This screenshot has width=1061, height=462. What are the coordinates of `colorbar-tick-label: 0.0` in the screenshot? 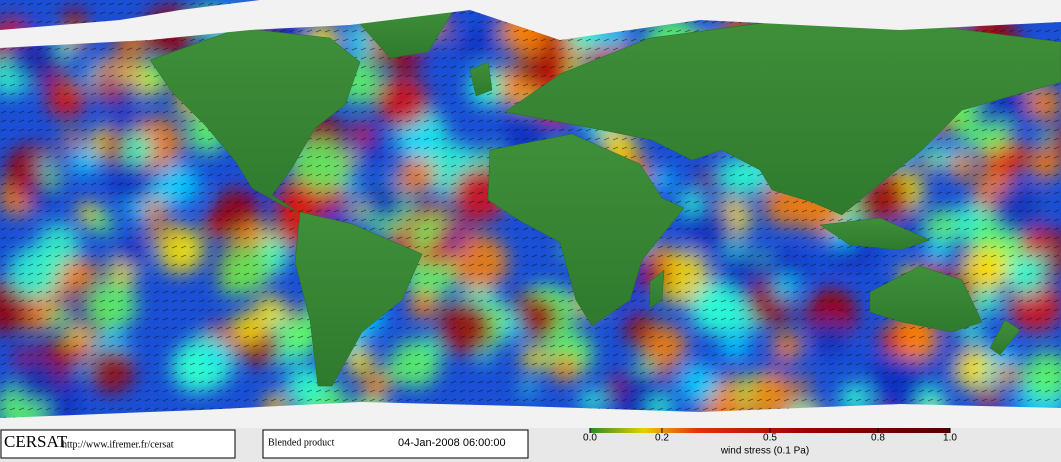 It's located at (590, 438).